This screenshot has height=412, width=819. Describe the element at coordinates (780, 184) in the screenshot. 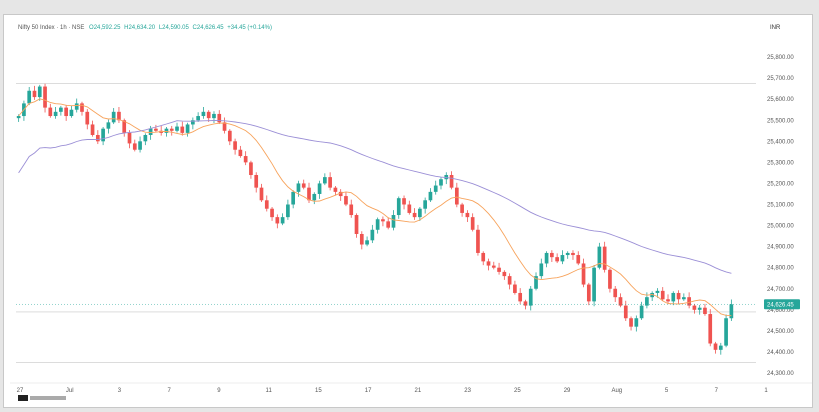

I see `y-tick-label: 25,200.00` at that location.